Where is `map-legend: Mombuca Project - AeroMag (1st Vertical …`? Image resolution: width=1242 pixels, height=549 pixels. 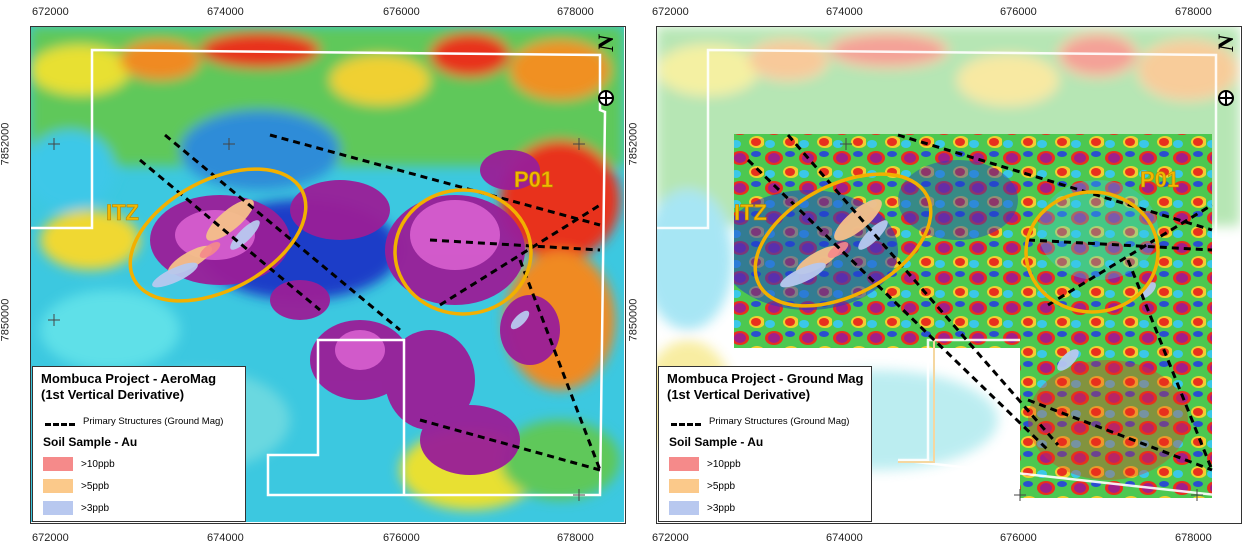 map-legend: Mombuca Project - AeroMag (1st Vertical … is located at coordinates (139, 444).